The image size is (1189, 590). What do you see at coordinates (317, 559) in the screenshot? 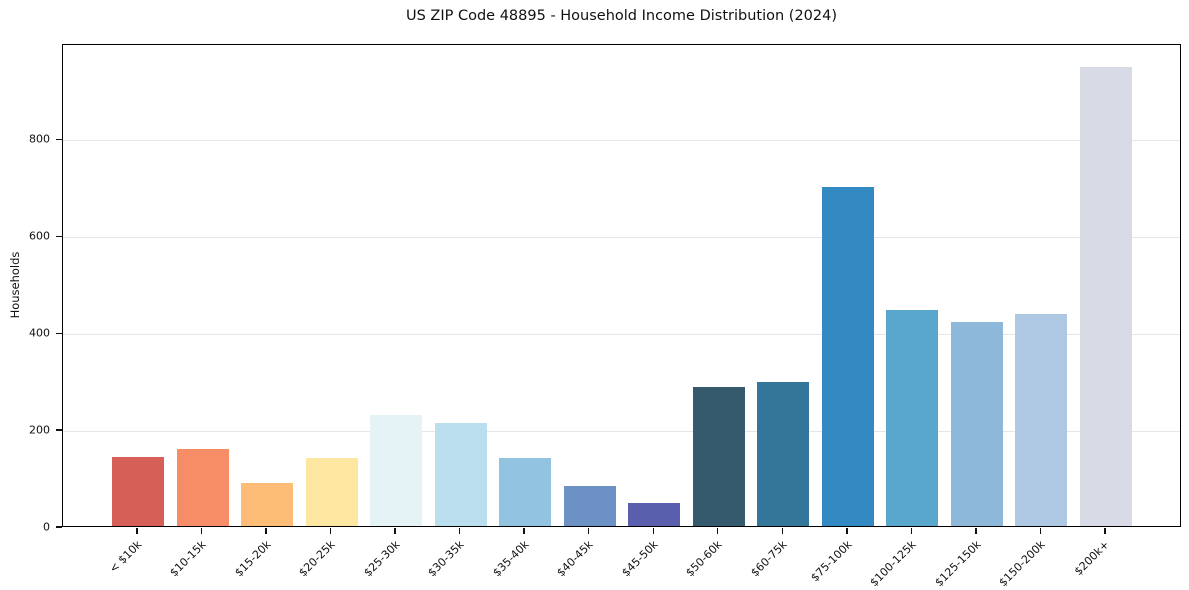
I see `x-tick-label-text: $20-25k` at bounding box center [317, 559].